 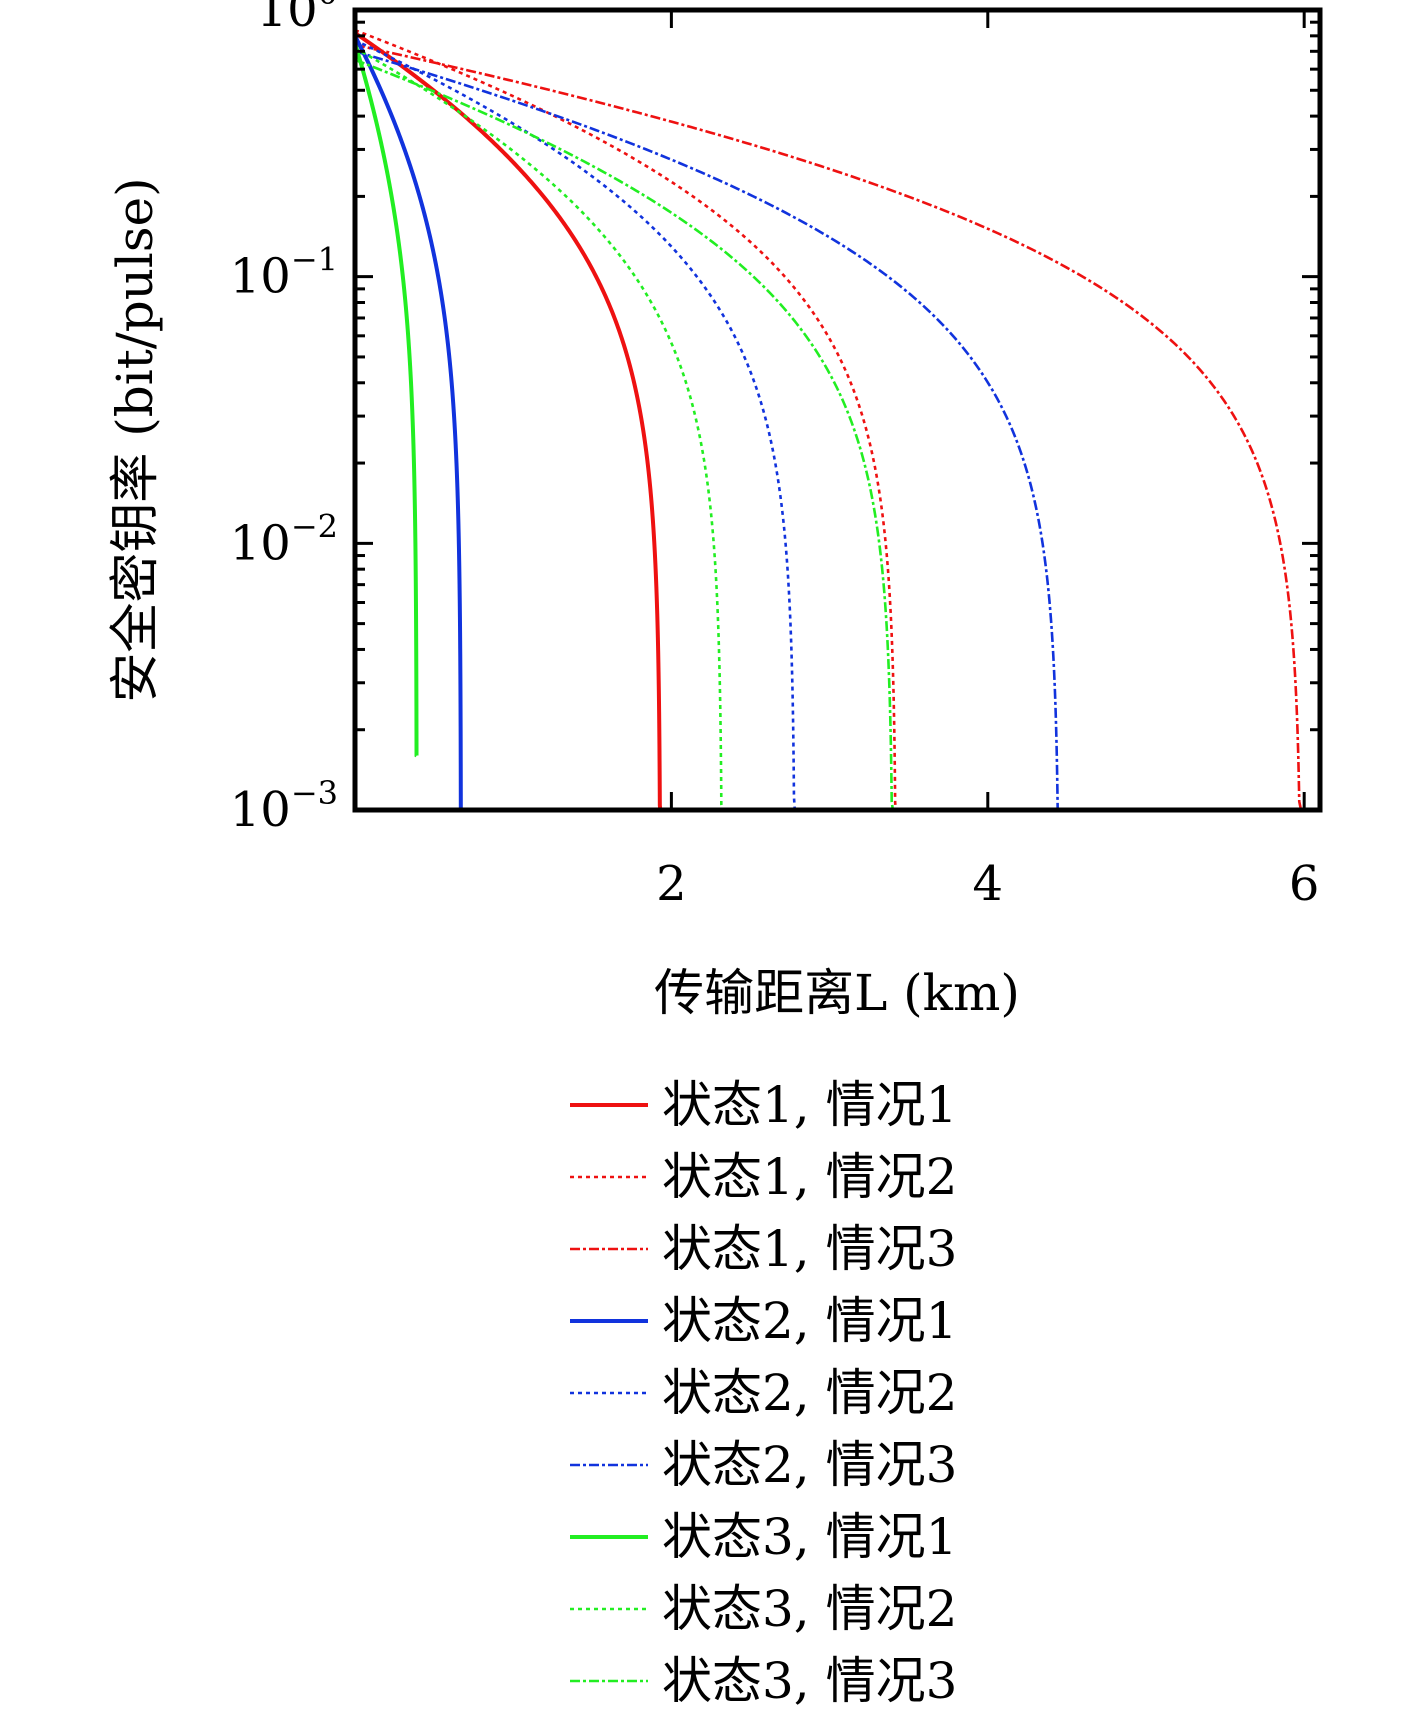 I want to click on y-tick-exponent: −2, so click(x=314, y=526).